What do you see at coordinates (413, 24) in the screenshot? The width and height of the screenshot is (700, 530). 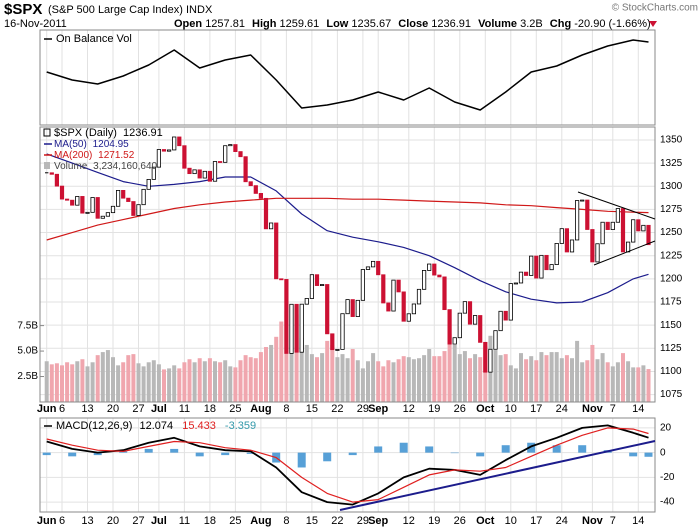 I see `quote-label: Close` at bounding box center [413, 24].